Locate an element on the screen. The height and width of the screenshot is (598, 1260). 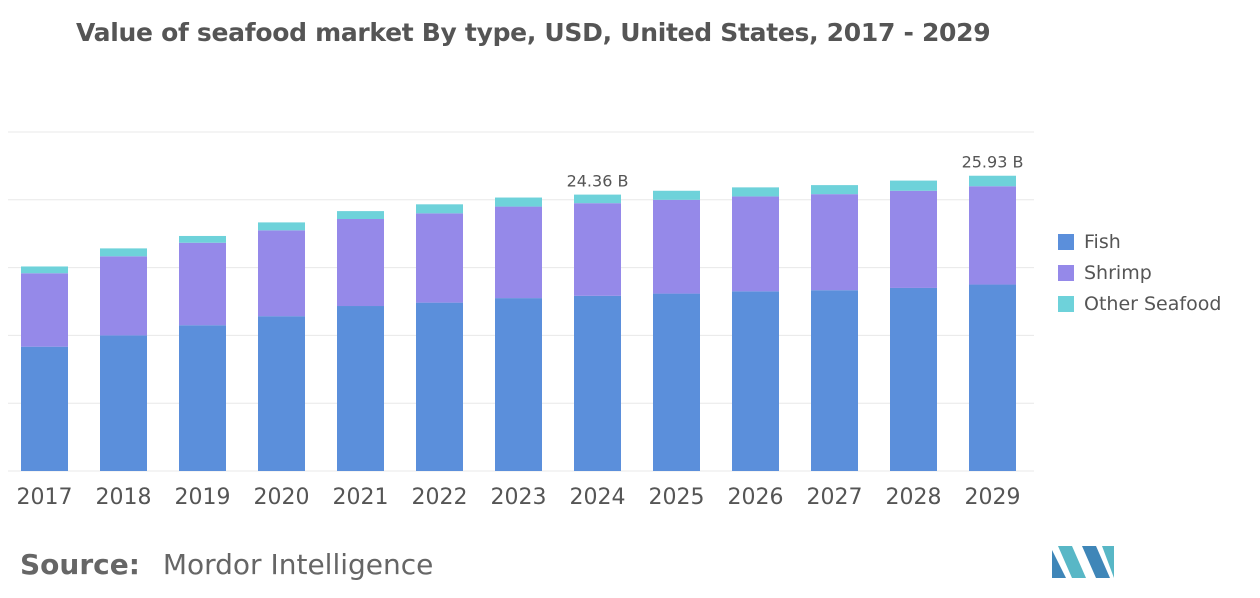
bar-fish-2026 is located at coordinates (755, 381).